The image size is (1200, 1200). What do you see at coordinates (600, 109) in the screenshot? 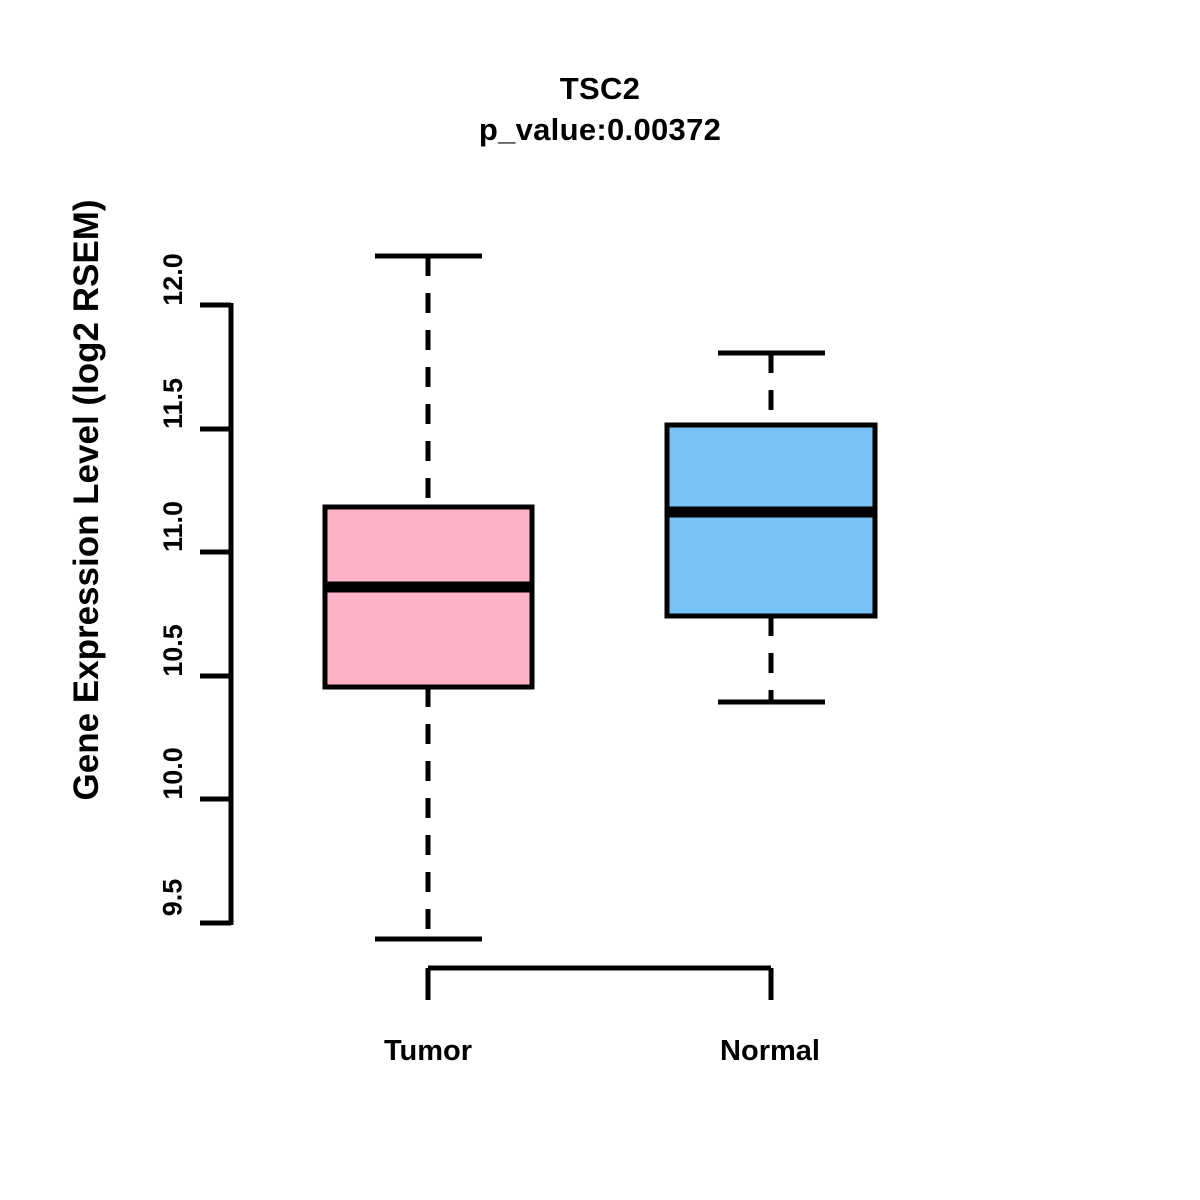
I see `chart-title-block: TSC2 p_value:0.00372` at bounding box center [600, 109].